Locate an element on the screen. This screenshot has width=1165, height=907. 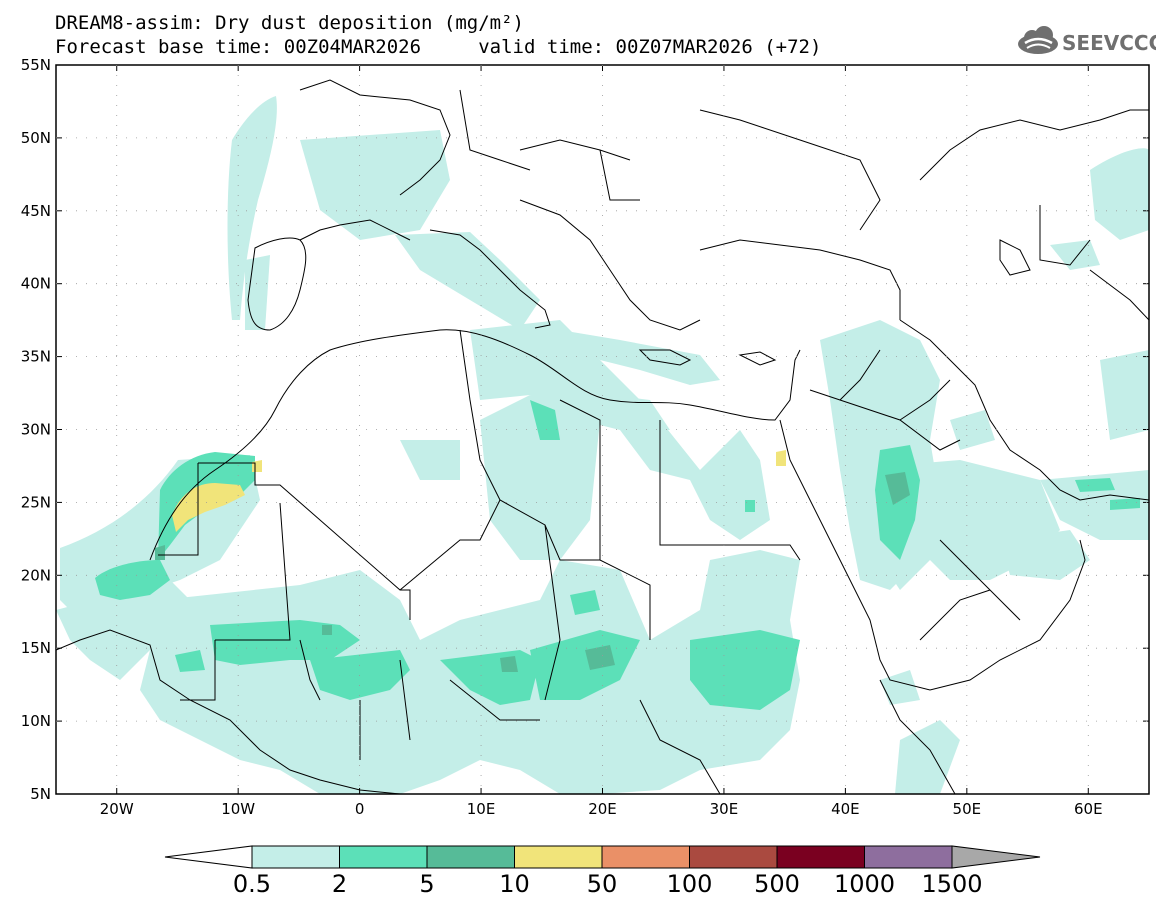
colorbar: 0.5 2 5 10 50 100 500 1000 1500 is located at coordinates (602, 871).